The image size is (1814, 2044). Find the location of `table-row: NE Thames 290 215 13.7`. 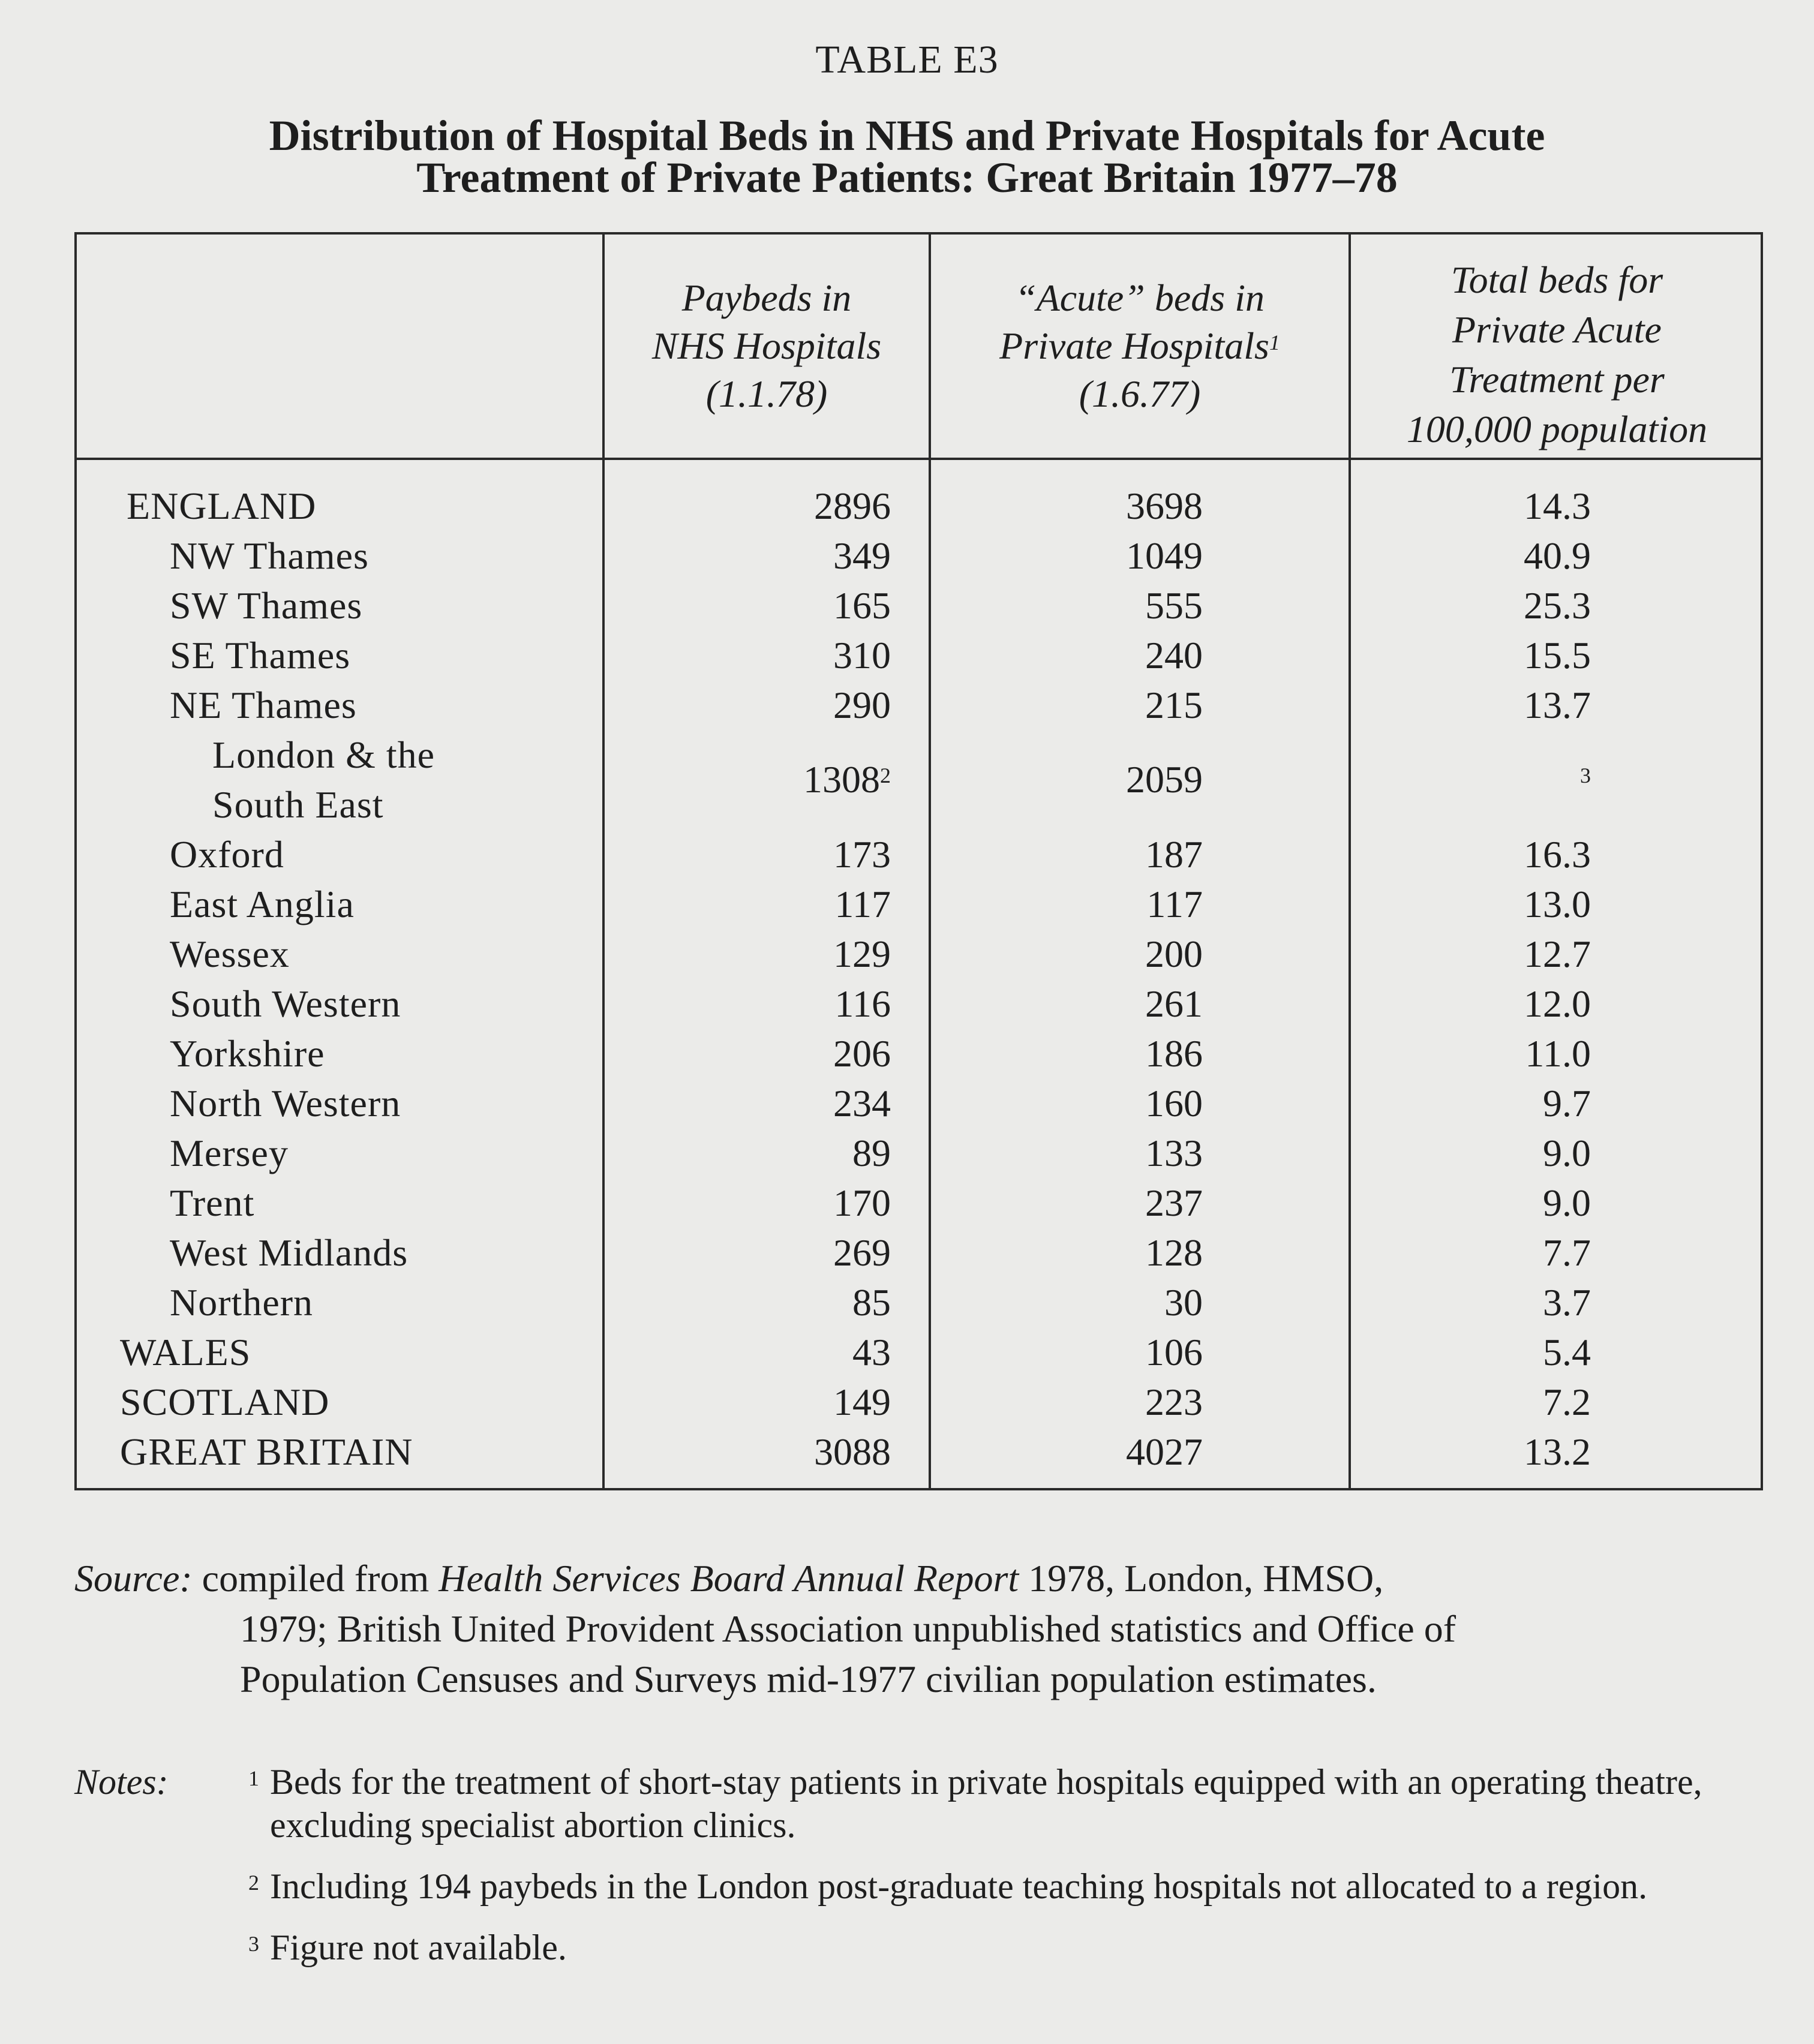

table-row: NE Thames 290 215 13.7 is located at coordinates (919, 705).